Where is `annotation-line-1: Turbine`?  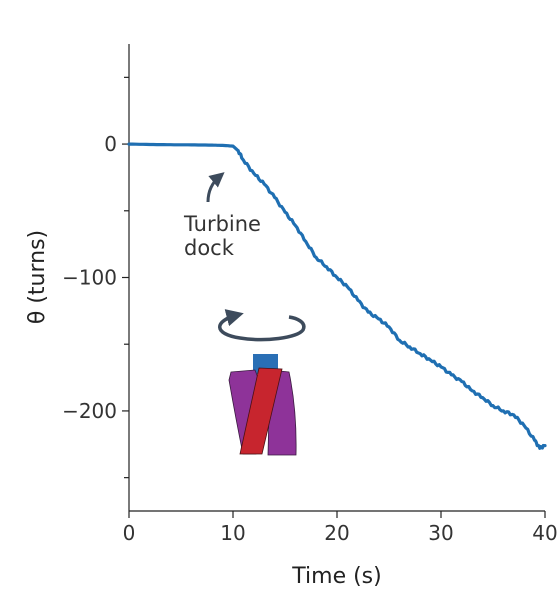
annotation-line-1: Turbine is located at coordinates (222, 224).